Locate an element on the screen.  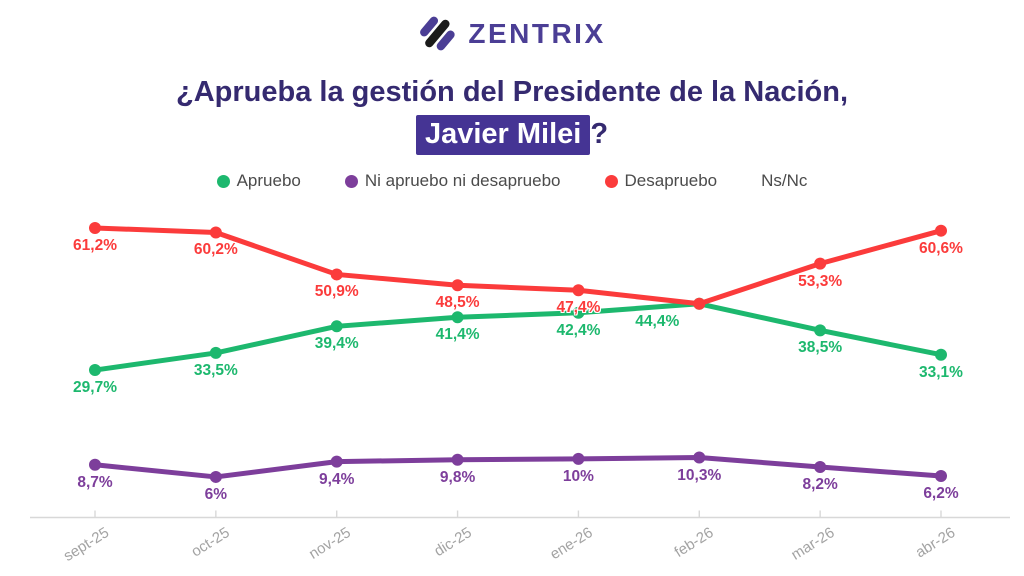
data-point-label: 6% is located at coordinates (216, 494).